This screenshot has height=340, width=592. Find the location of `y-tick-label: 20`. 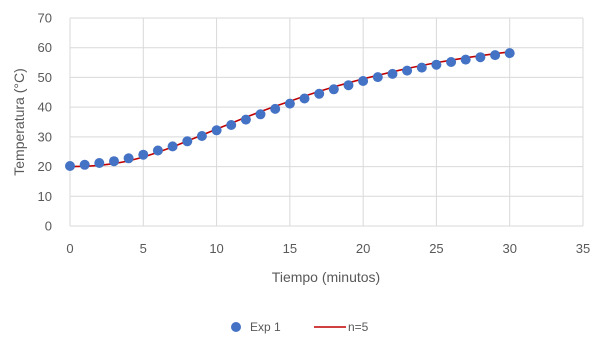

y-tick-label: 20 is located at coordinates (45, 166).